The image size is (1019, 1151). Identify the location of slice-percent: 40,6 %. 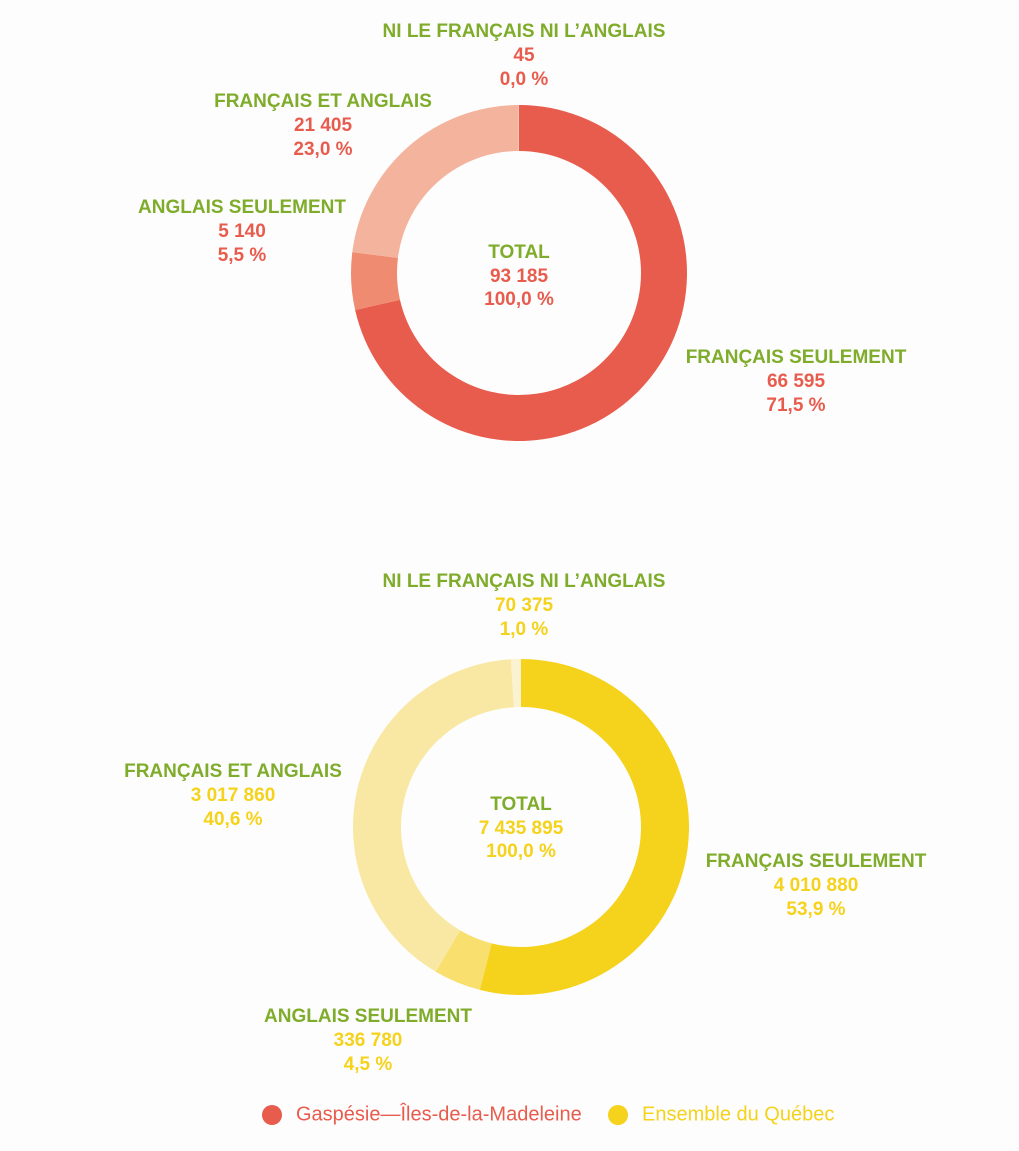
(232, 819).